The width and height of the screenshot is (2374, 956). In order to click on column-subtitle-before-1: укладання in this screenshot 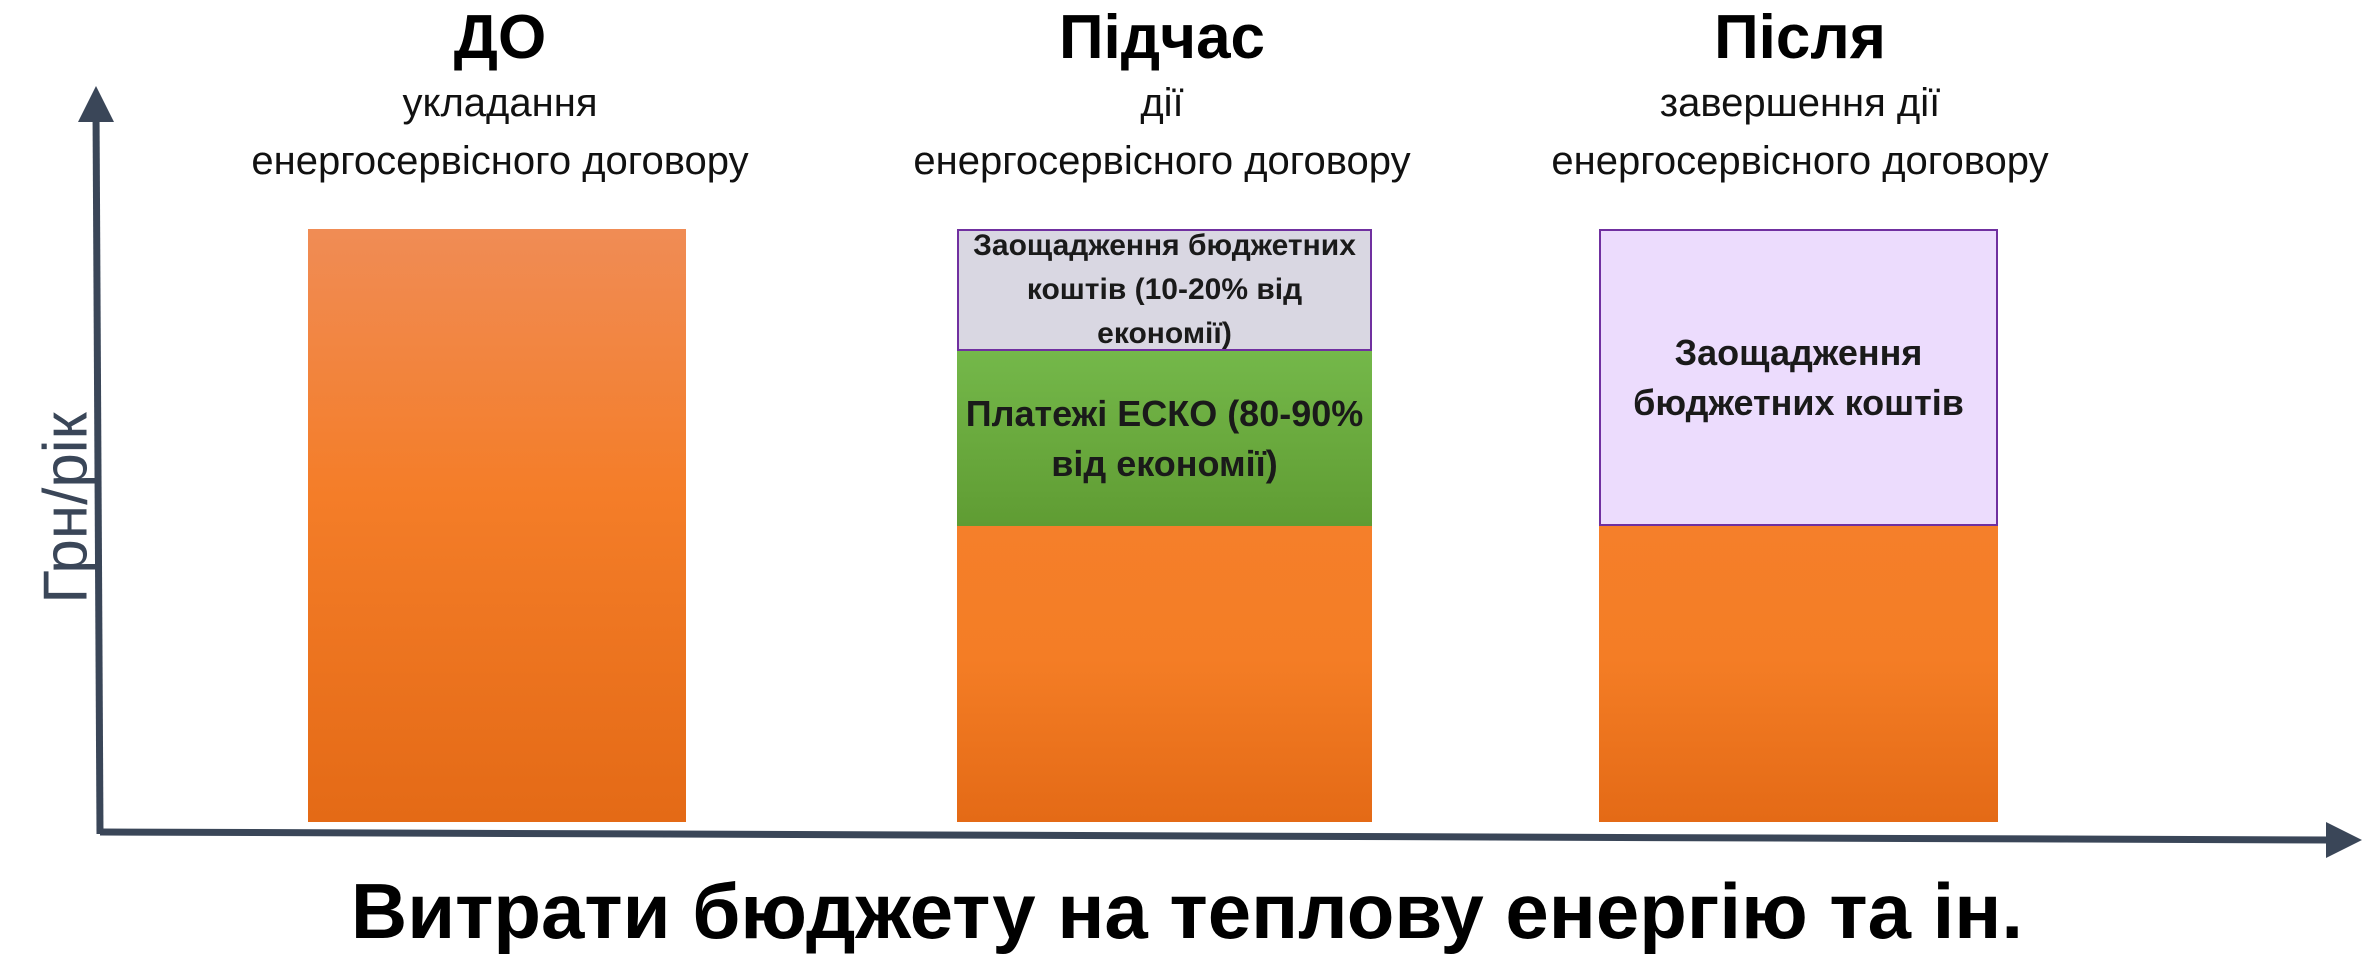, I will do `click(500, 103)`.